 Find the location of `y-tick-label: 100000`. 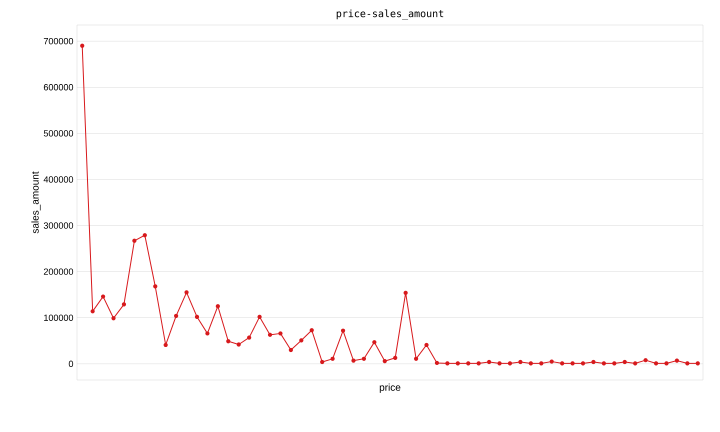

y-tick-label: 100000 is located at coordinates (59, 317).